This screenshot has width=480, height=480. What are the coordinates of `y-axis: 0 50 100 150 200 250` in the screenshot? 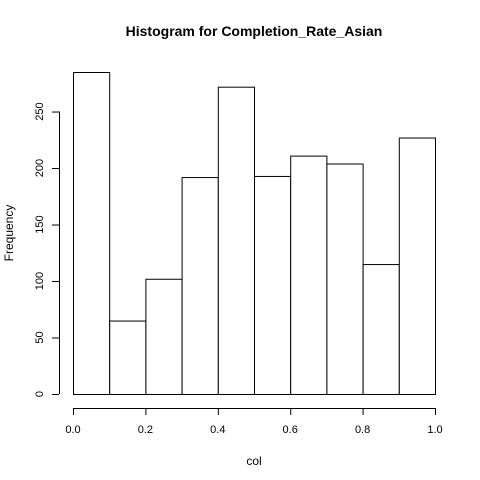 It's located at (47, 249).